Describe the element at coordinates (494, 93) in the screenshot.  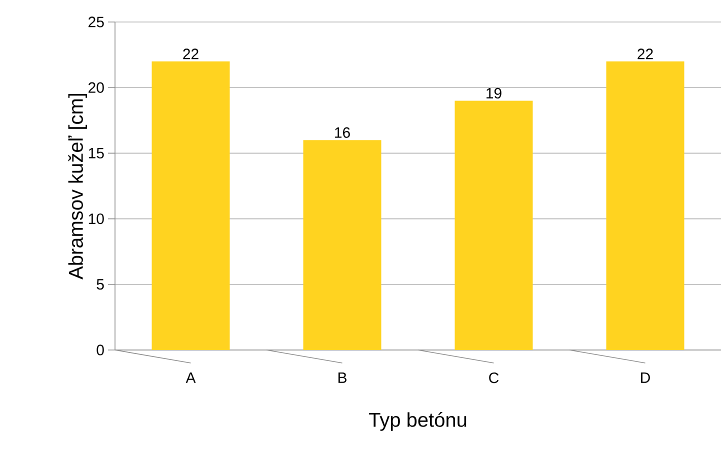
I see `data-label: 19` at that location.